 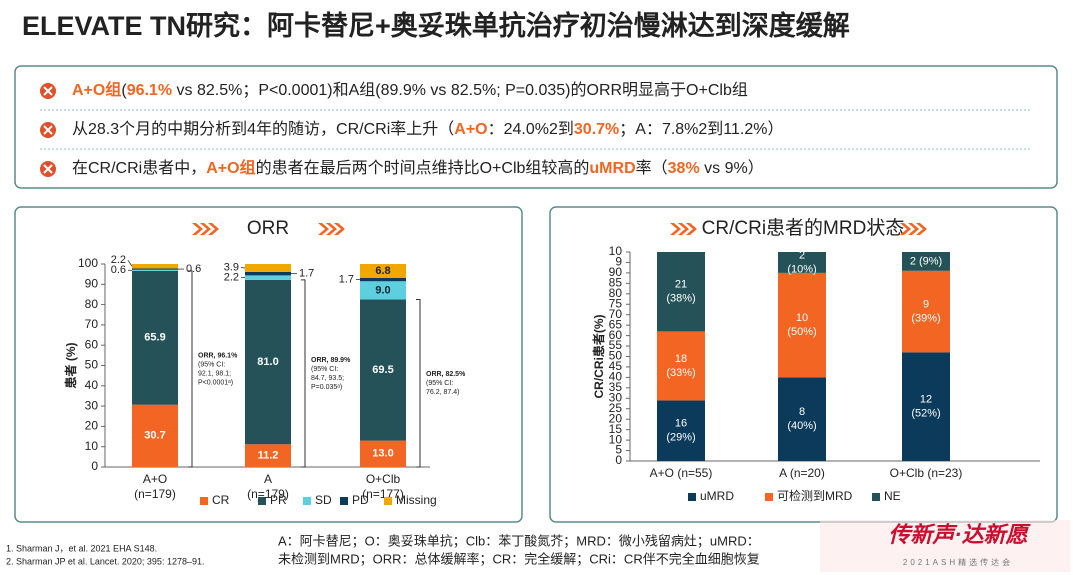 What do you see at coordinates (616, 366) in the screenshot?
I see `y-tick-label: 45` at bounding box center [616, 366].